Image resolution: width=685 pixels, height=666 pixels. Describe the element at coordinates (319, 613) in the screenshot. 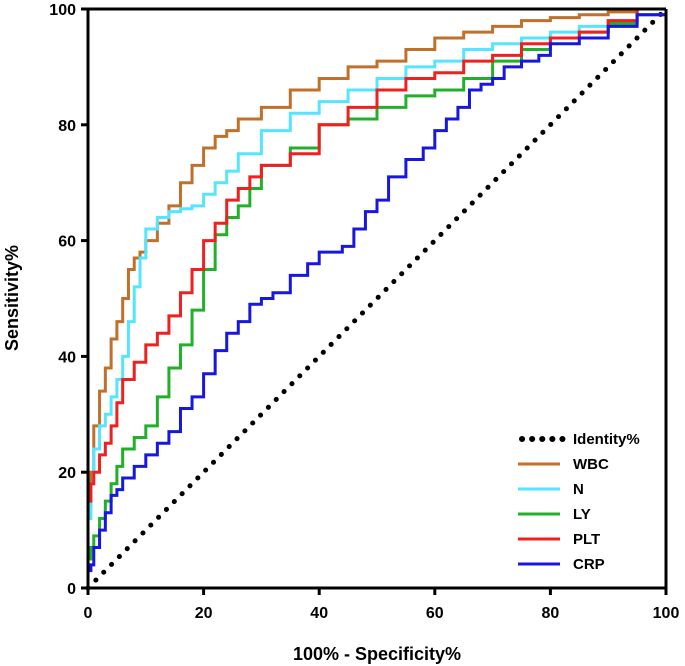

I see `x-tick-label-40: 40` at that location.